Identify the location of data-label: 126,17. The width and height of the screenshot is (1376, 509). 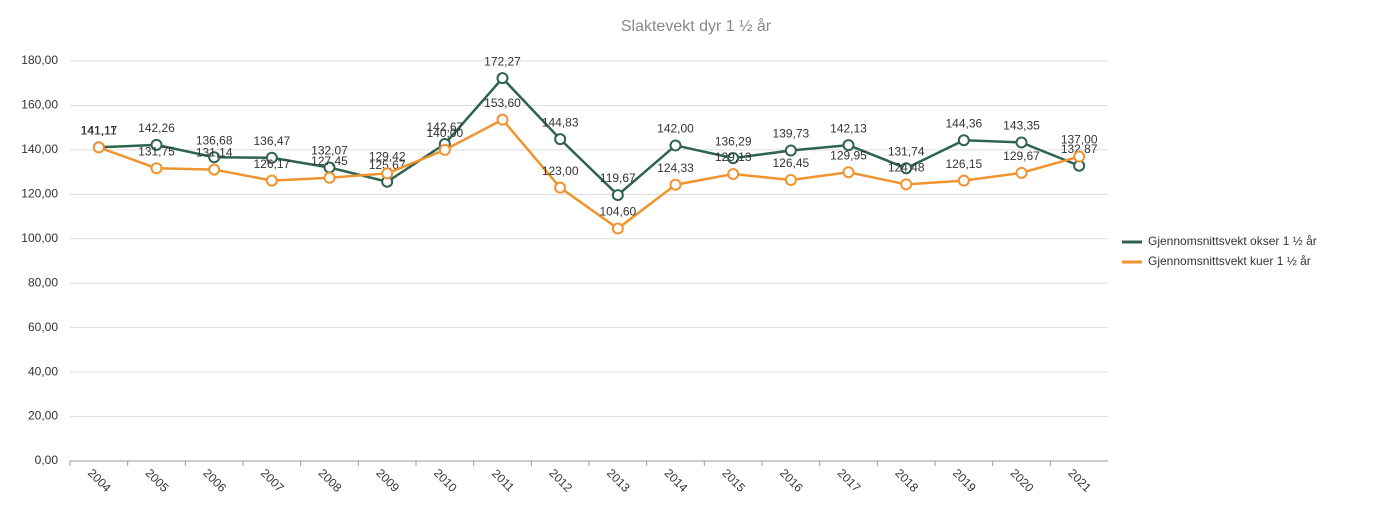
(271, 164).